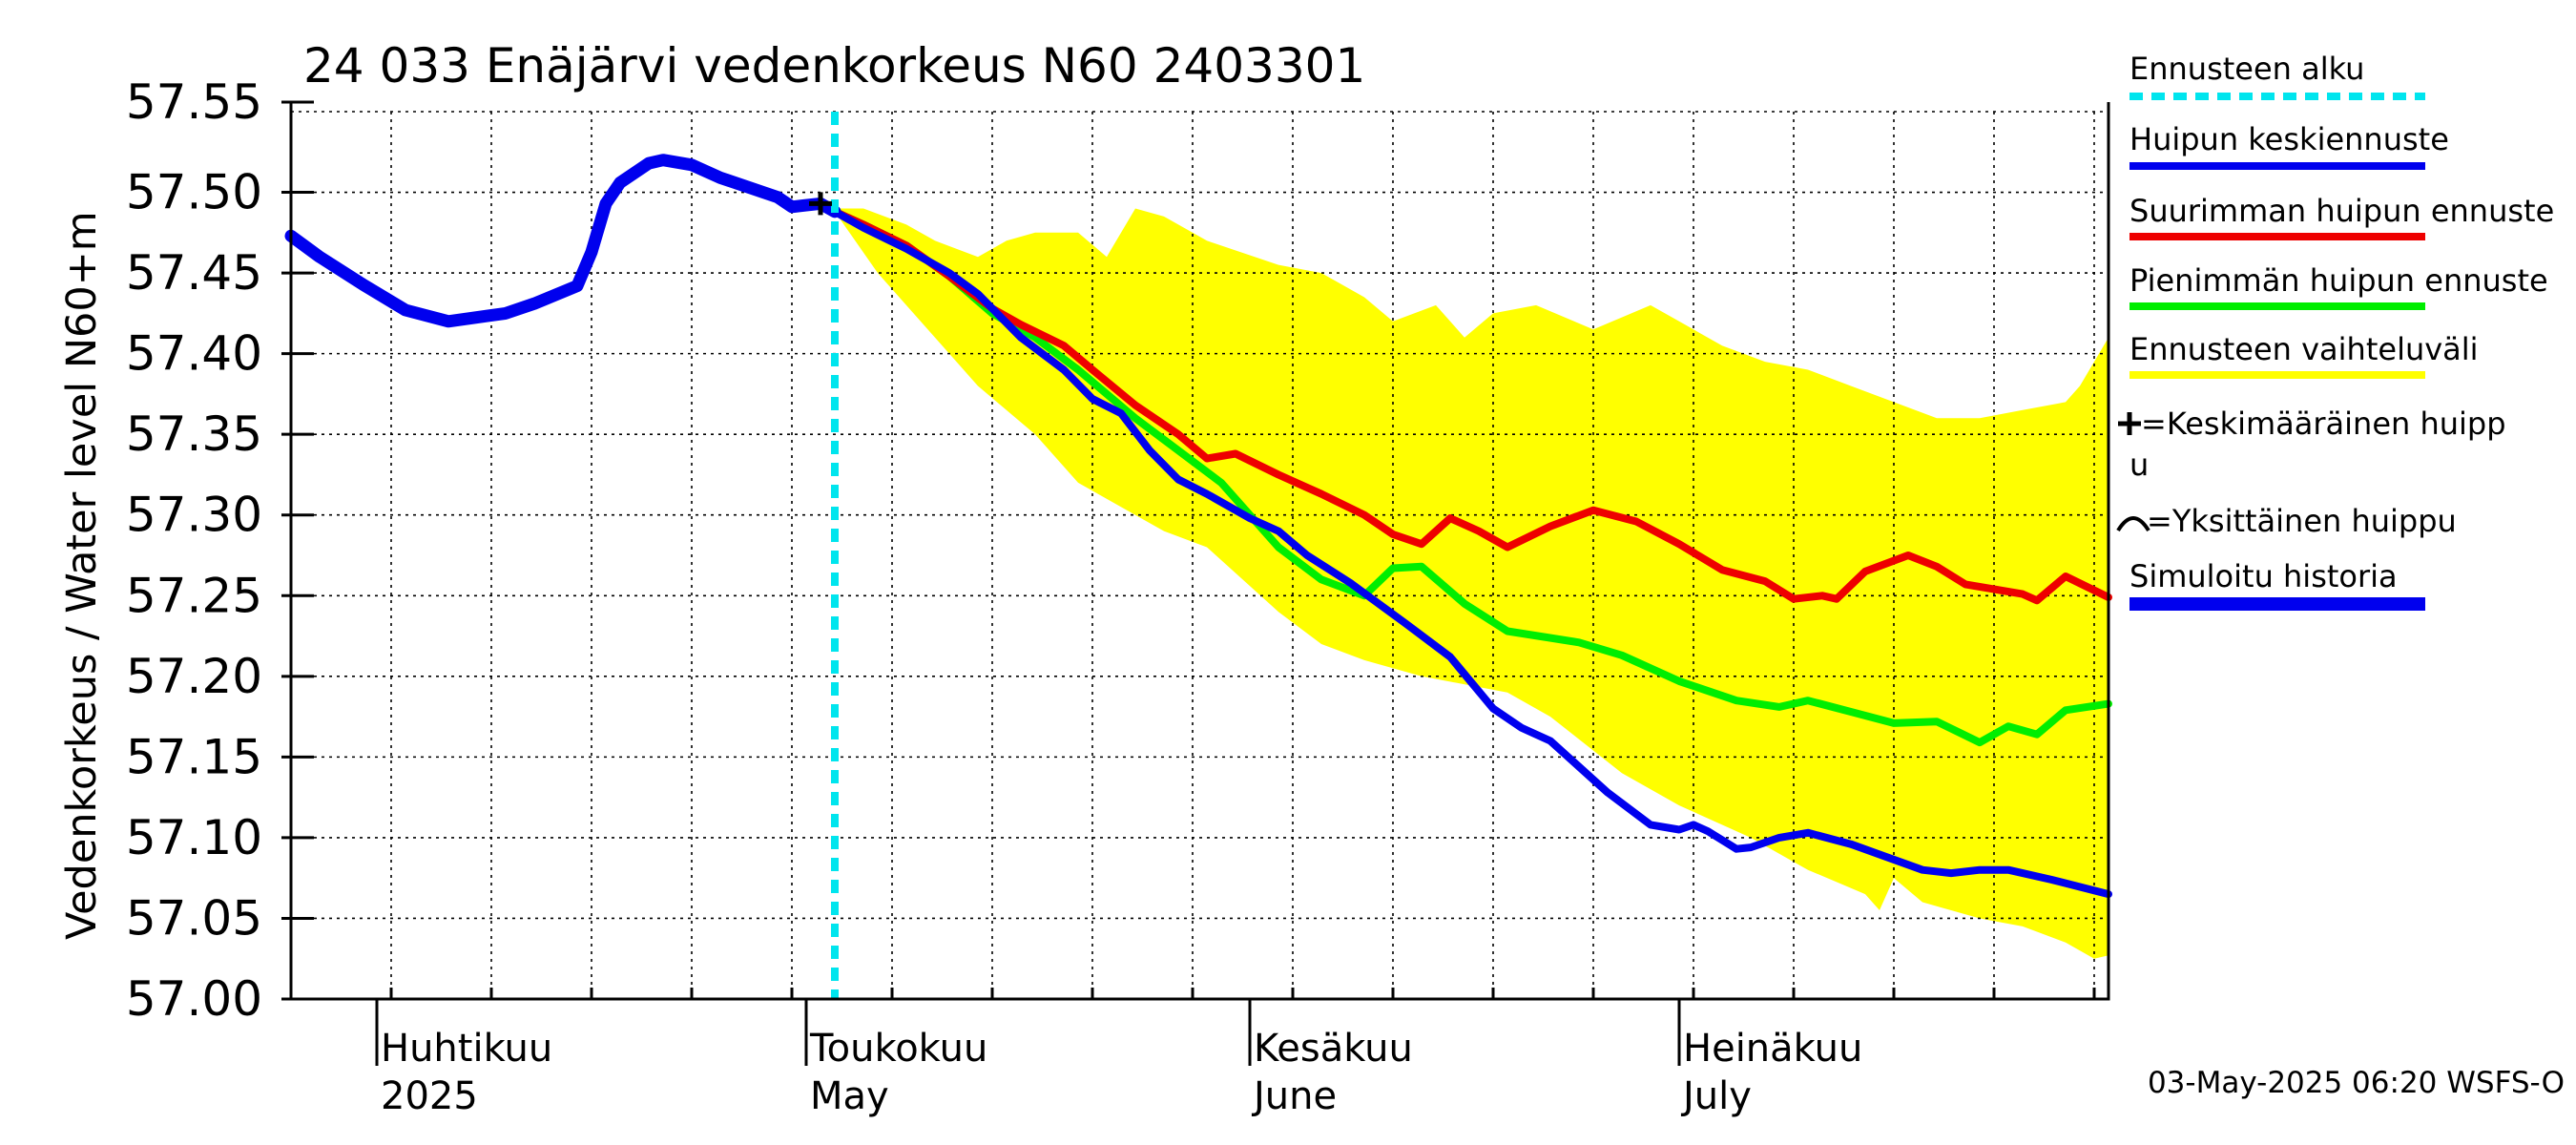 The height and width of the screenshot is (1145, 2576). Describe the element at coordinates (2289, 139) in the screenshot. I see `legend-label: Huipun keskiennuste` at that location.